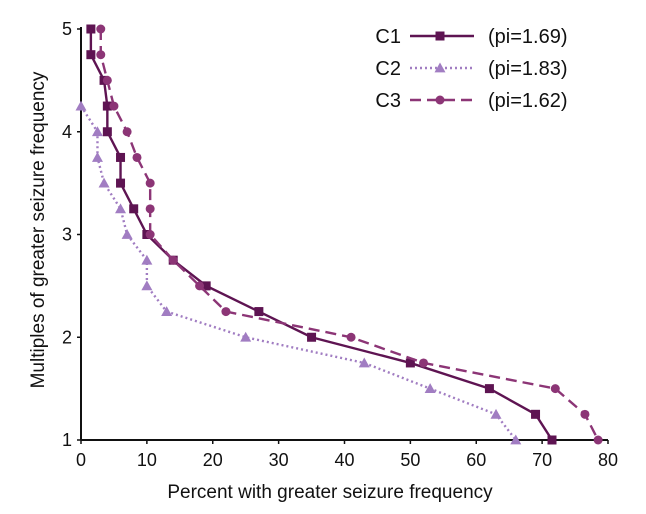 The width and height of the screenshot is (646, 514). I want to click on x-tick-label: 40, so click(344, 460).